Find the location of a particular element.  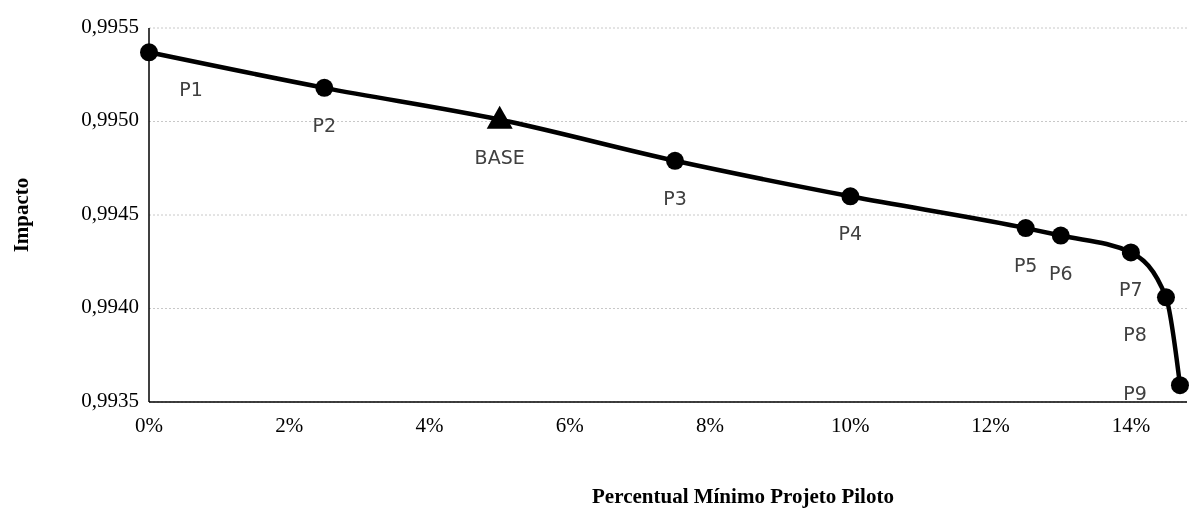

y-tick-label: 0,9955 is located at coordinates (110, 25).